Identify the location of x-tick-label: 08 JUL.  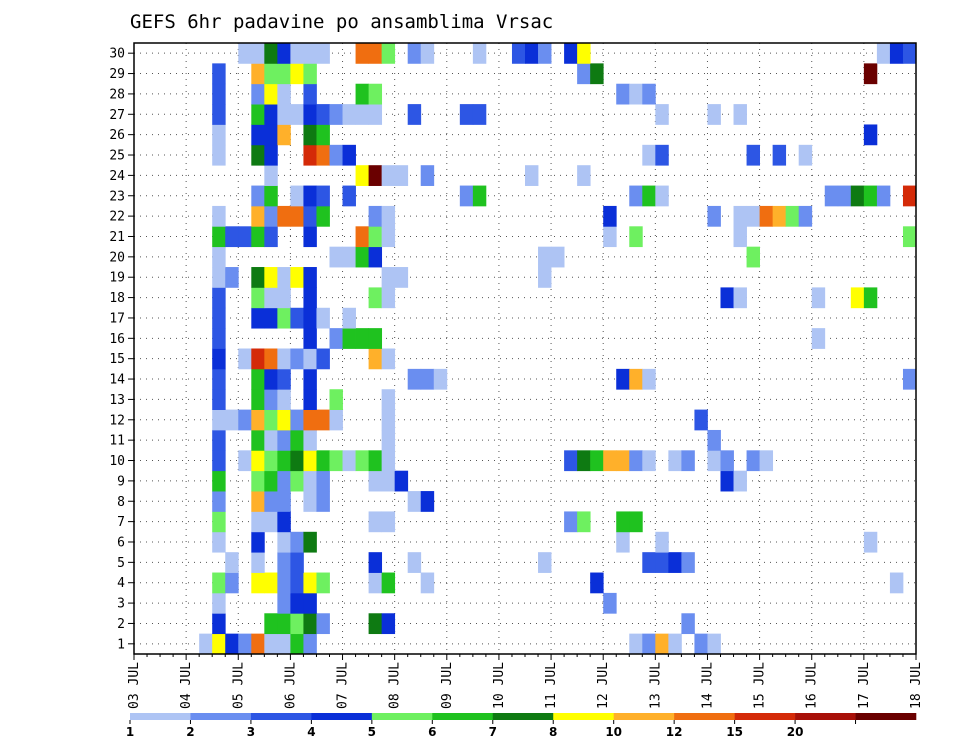
(395, 685).